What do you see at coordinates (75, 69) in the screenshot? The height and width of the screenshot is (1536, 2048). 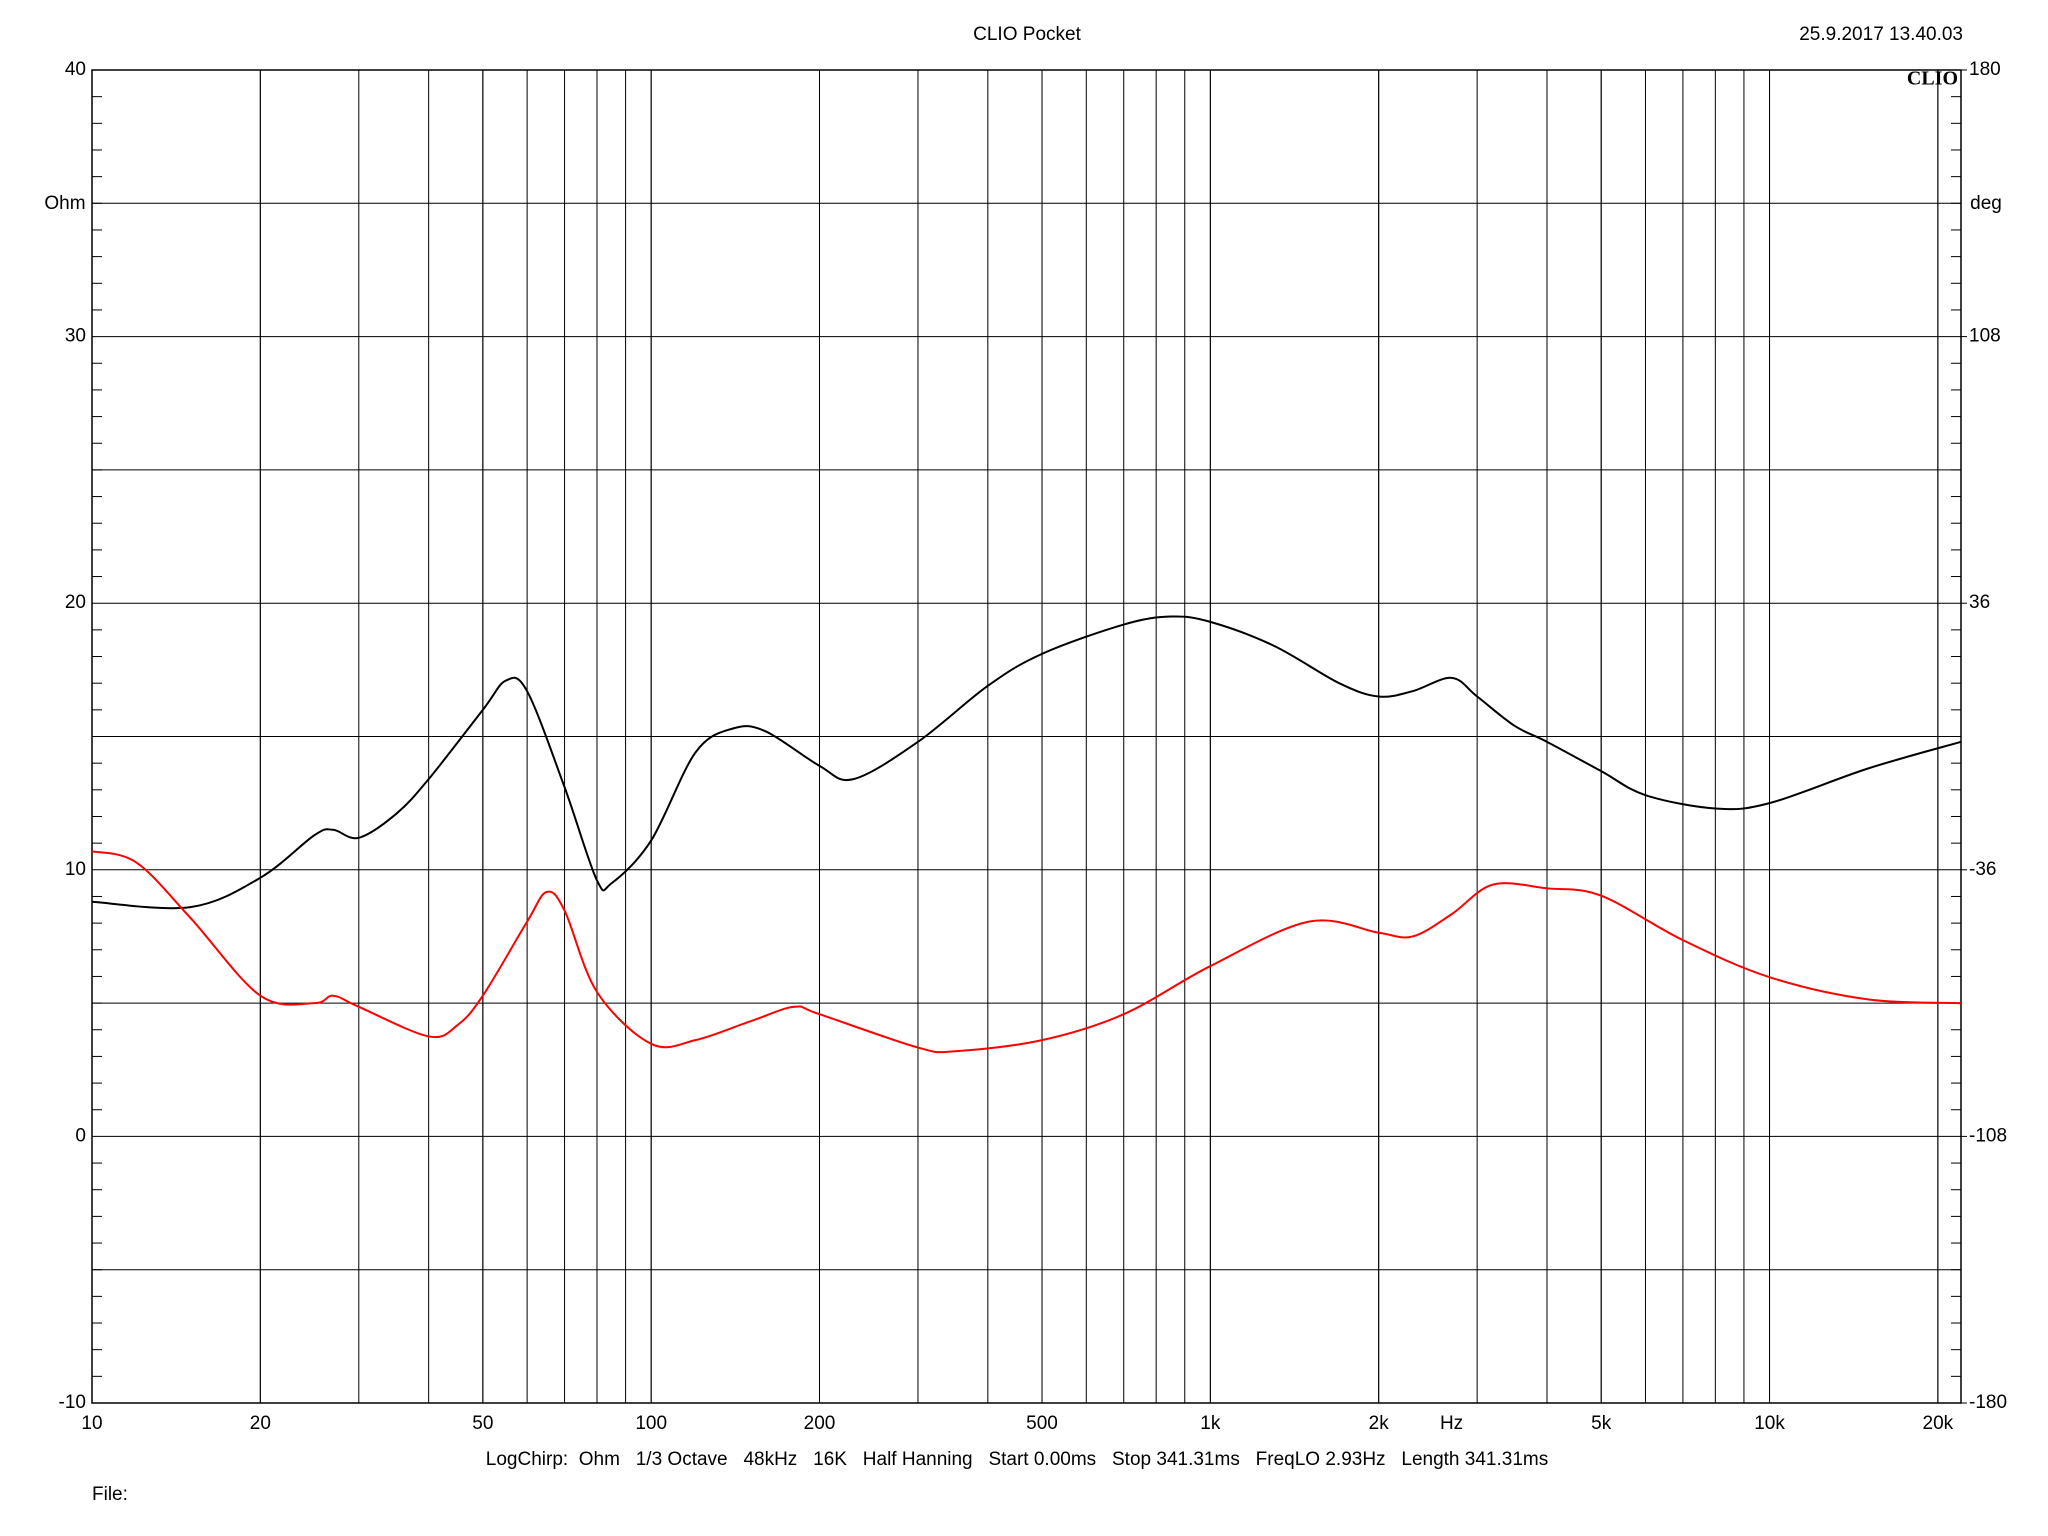 I see `y-tick-label: 40` at bounding box center [75, 69].